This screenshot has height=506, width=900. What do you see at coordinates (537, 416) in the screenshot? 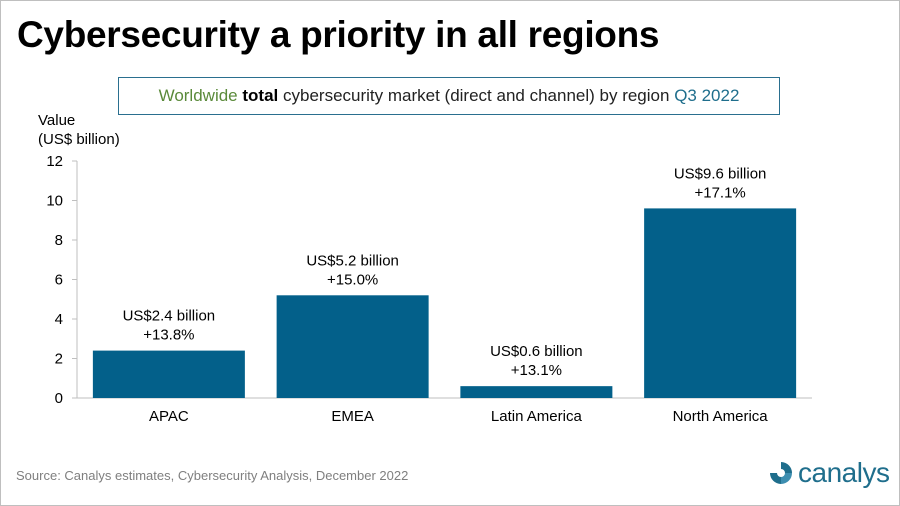
I see `x-tick-label: Latin America` at bounding box center [537, 416].